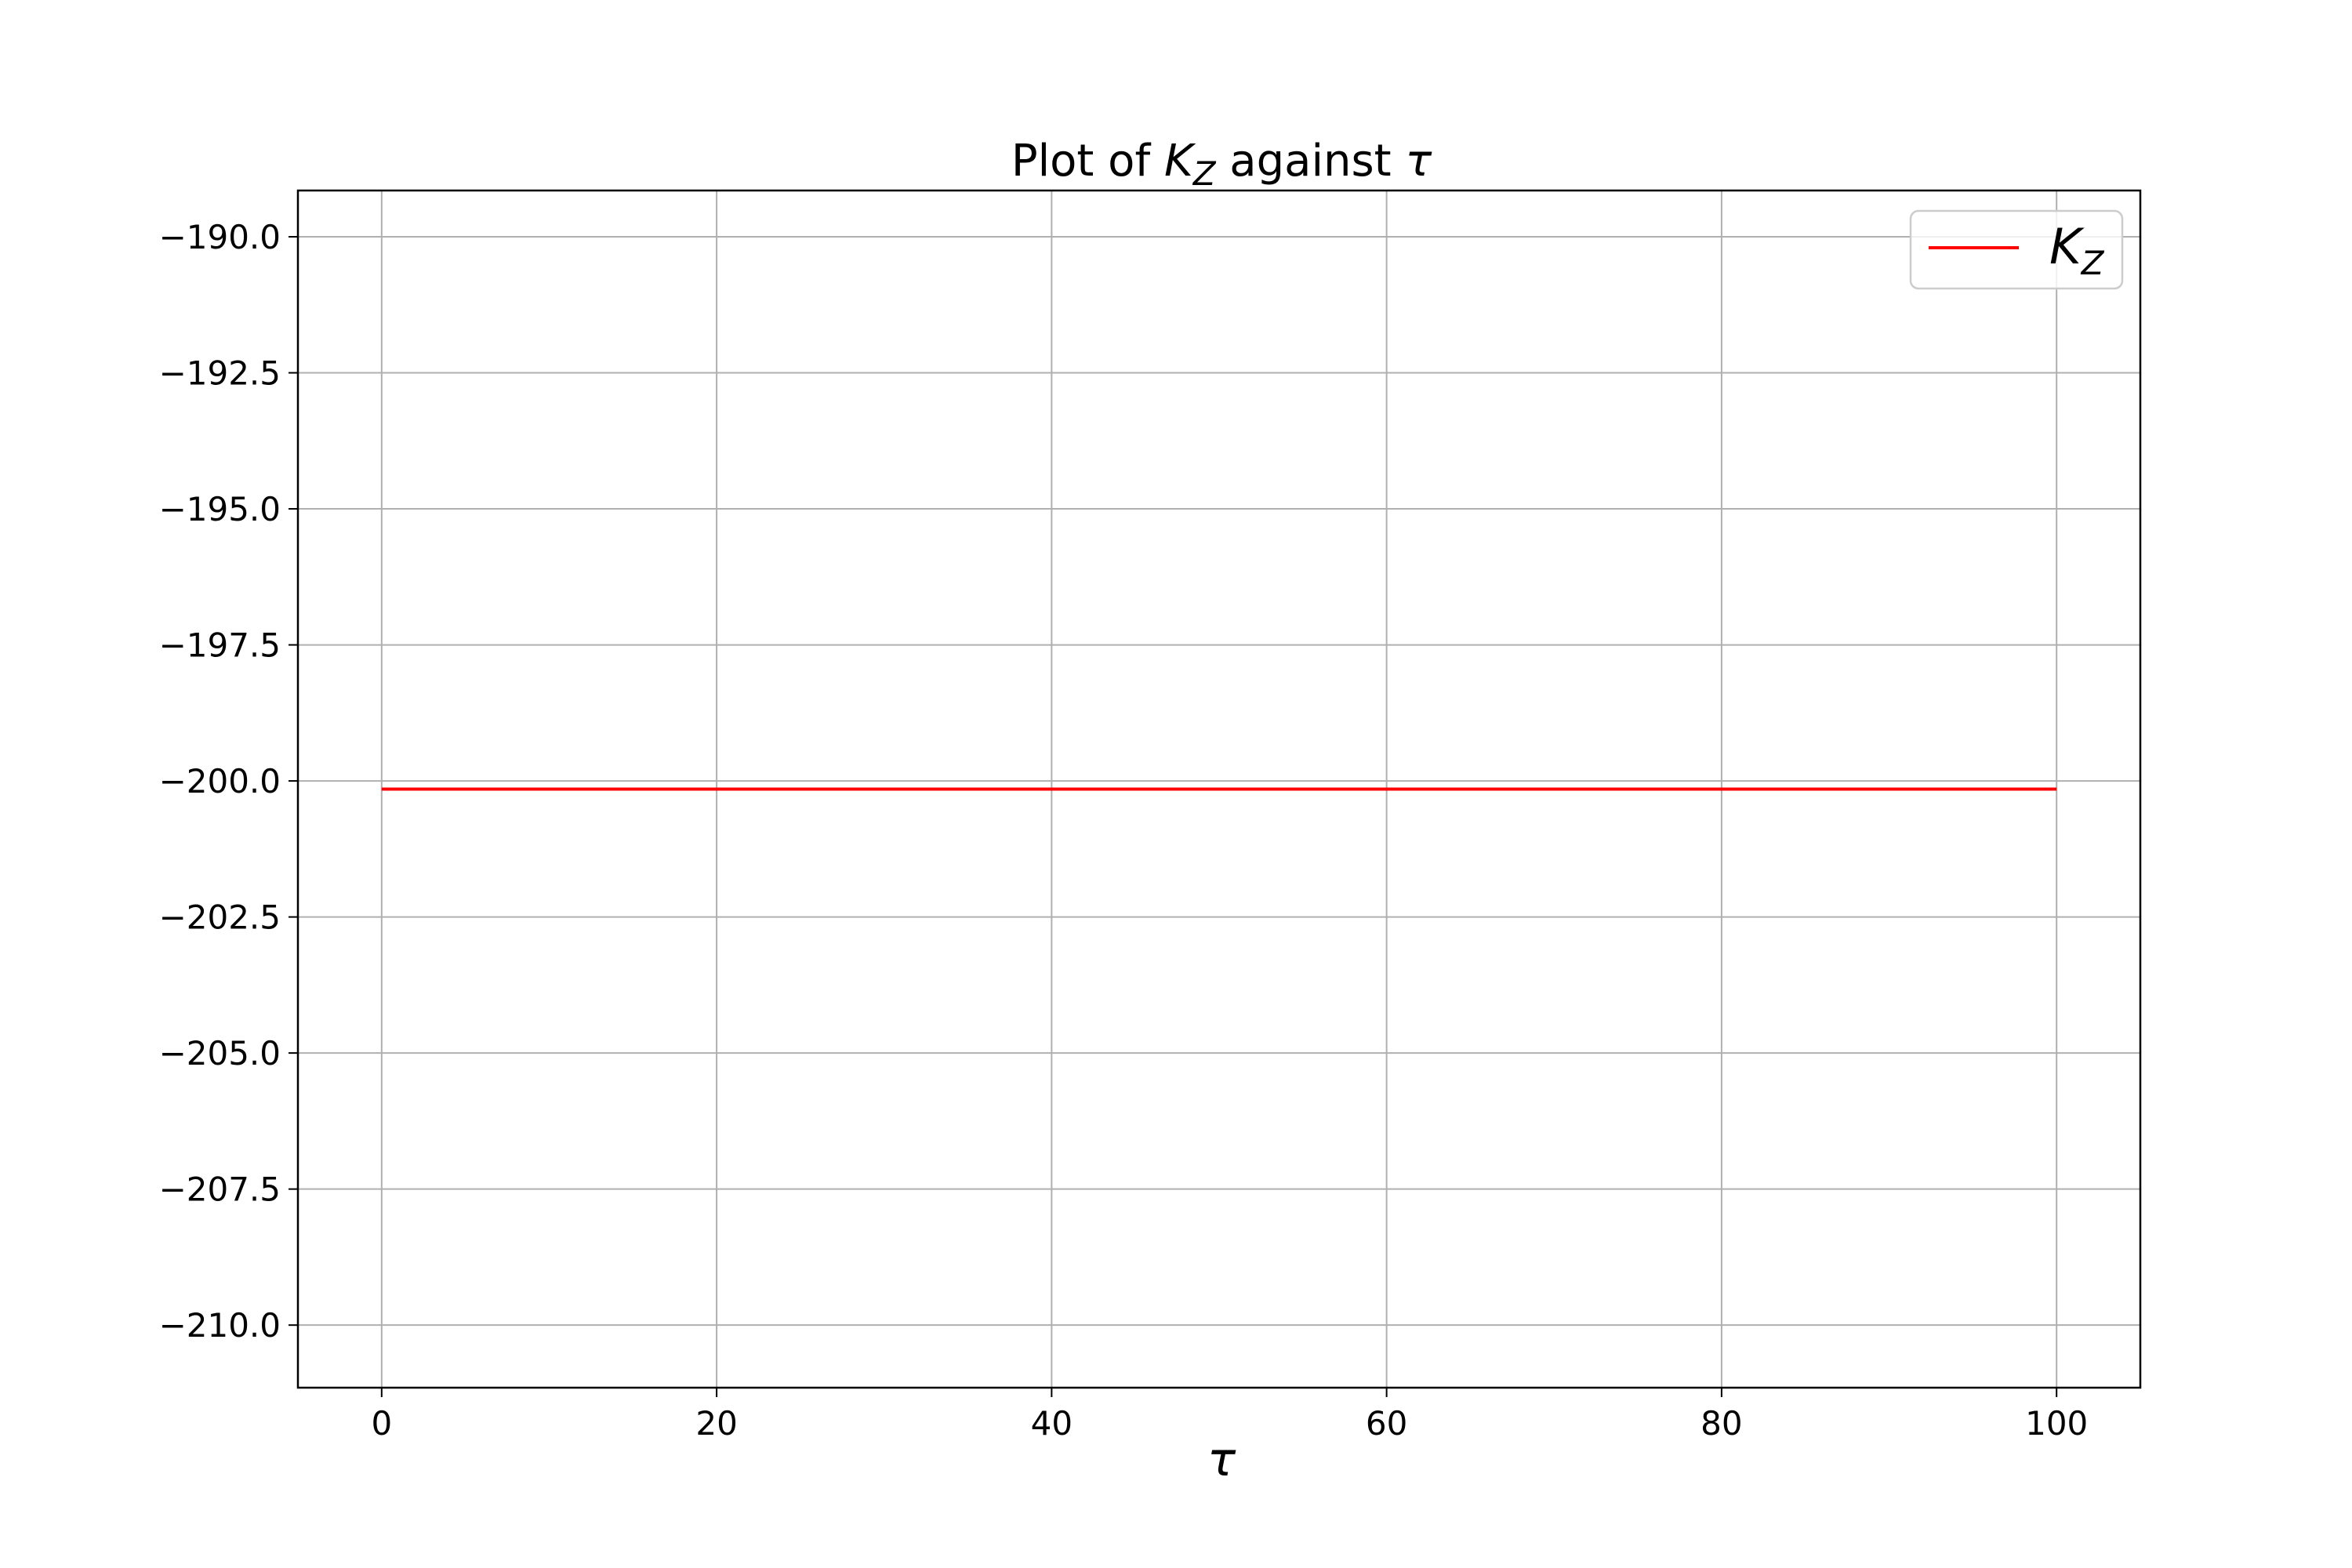  Describe the element at coordinates (1386, 1423) in the screenshot. I see `x-tick-label: 60` at that location.